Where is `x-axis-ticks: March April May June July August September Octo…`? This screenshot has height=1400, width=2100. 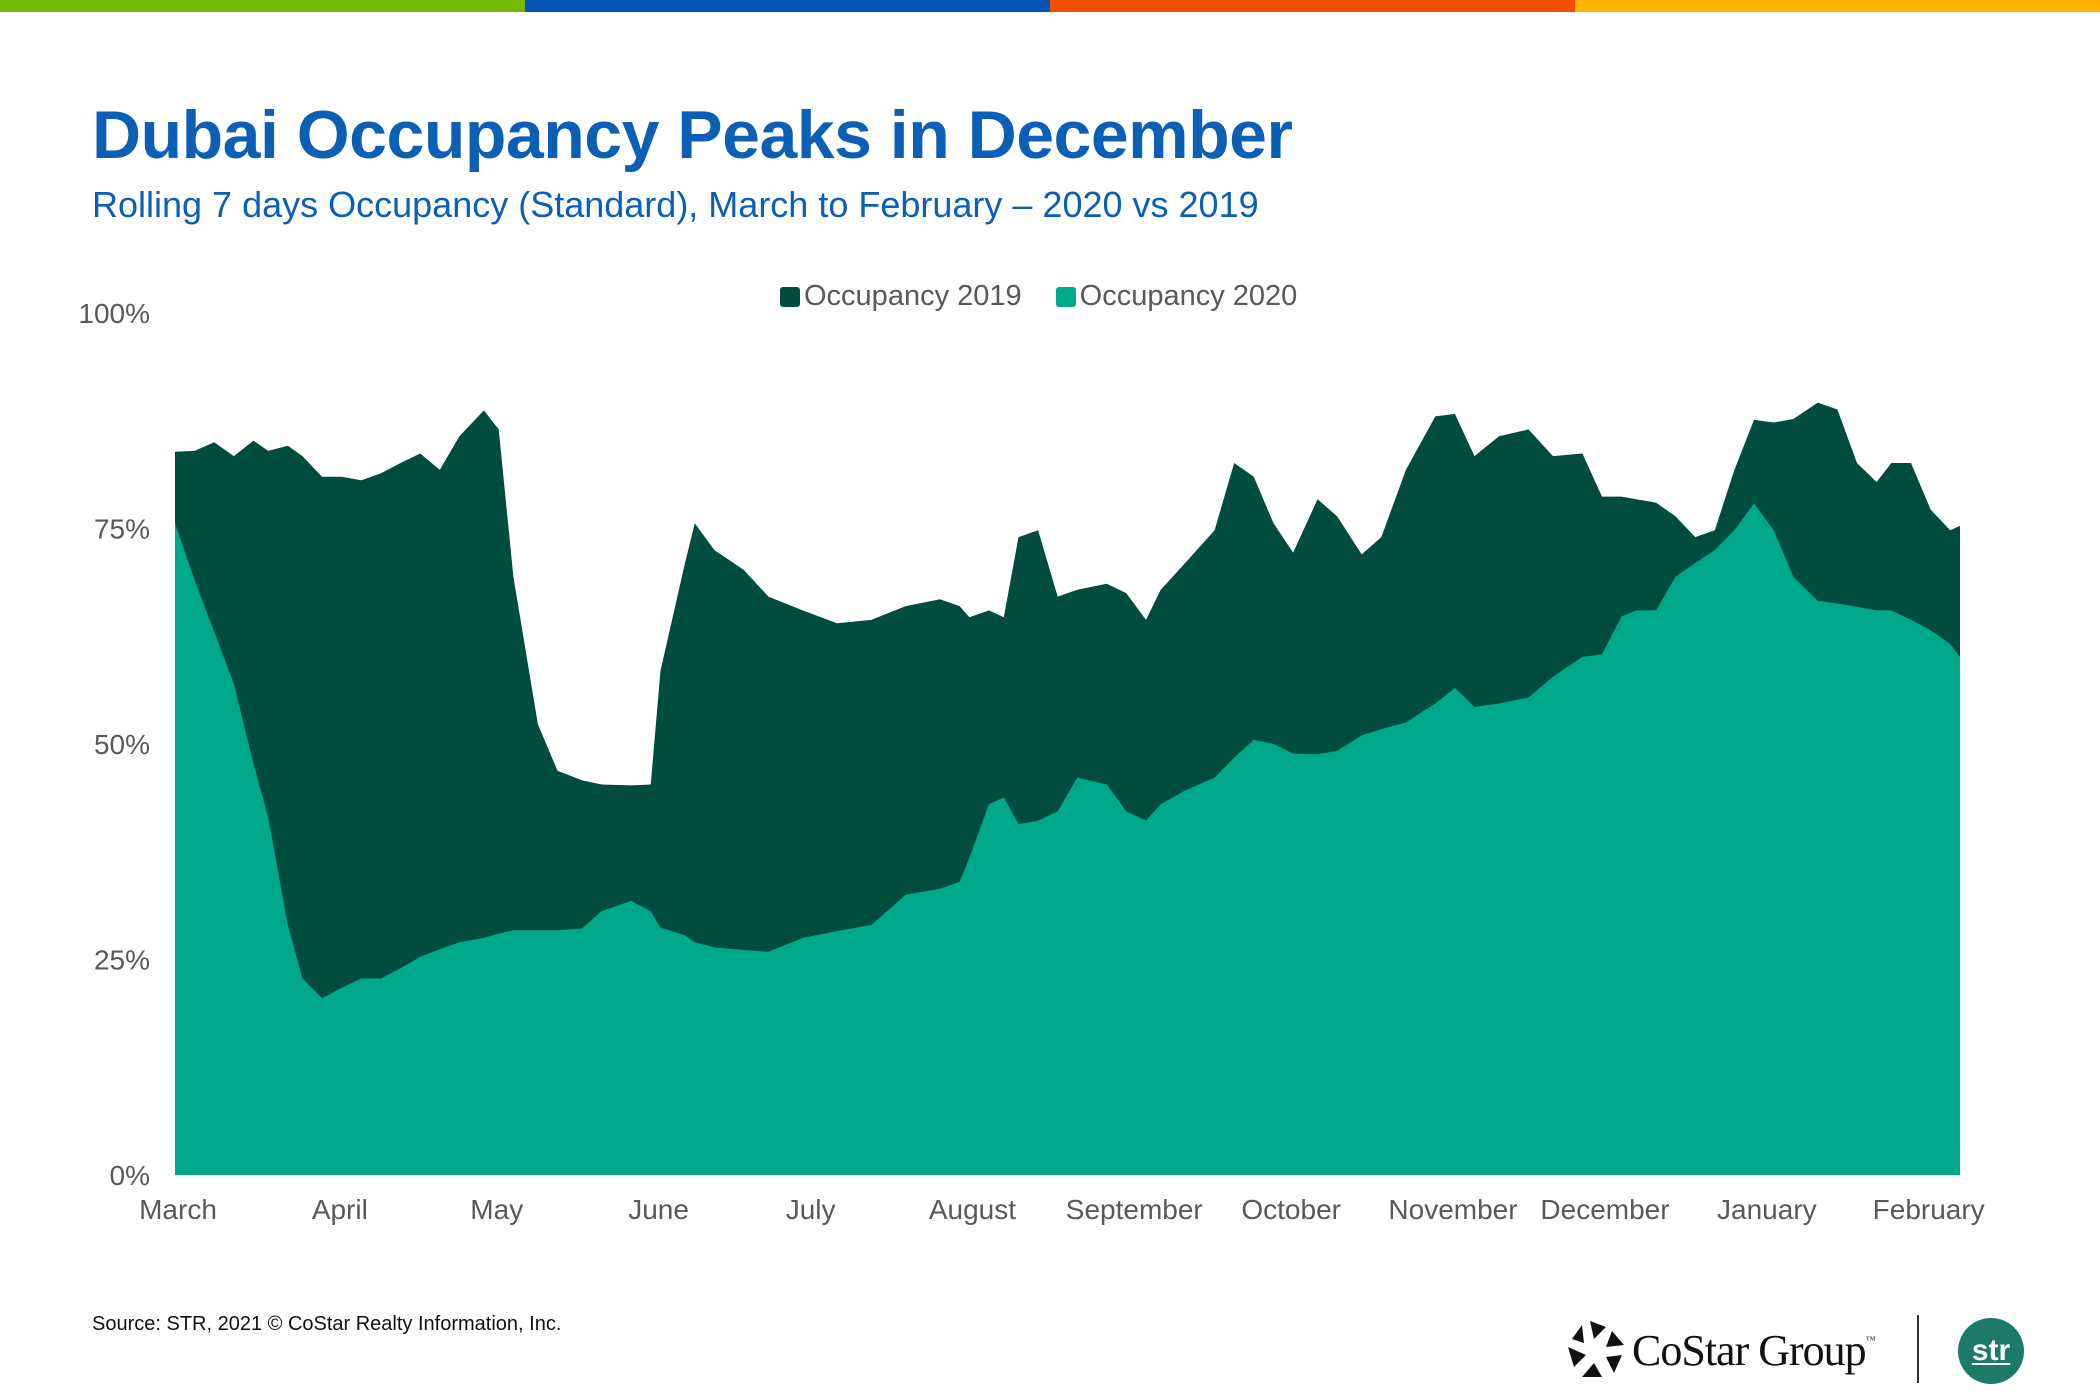
x-axis-ticks: March April May June July August September Octo… is located at coordinates (1062, 1209).